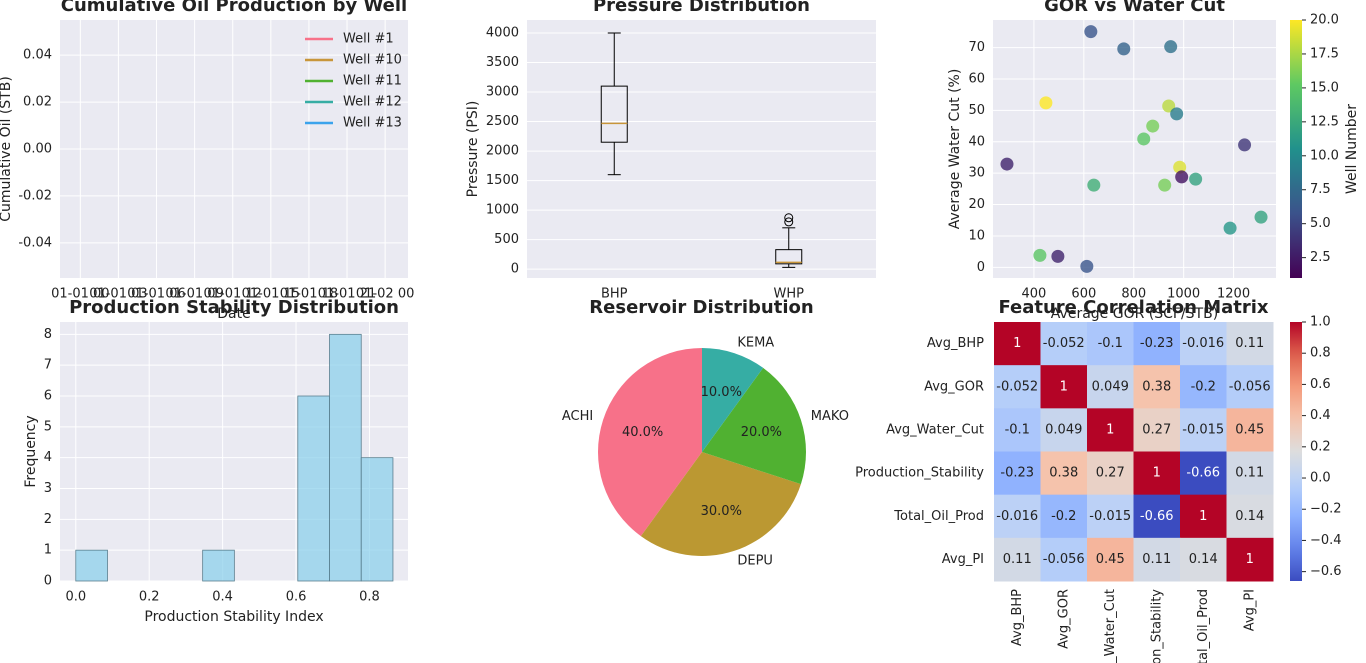 Image resolution: width=1366 pixels, height=663 pixels. What do you see at coordinates (1083, 294) in the screenshot?
I see `x-tick-label: 600` at bounding box center [1083, 294].